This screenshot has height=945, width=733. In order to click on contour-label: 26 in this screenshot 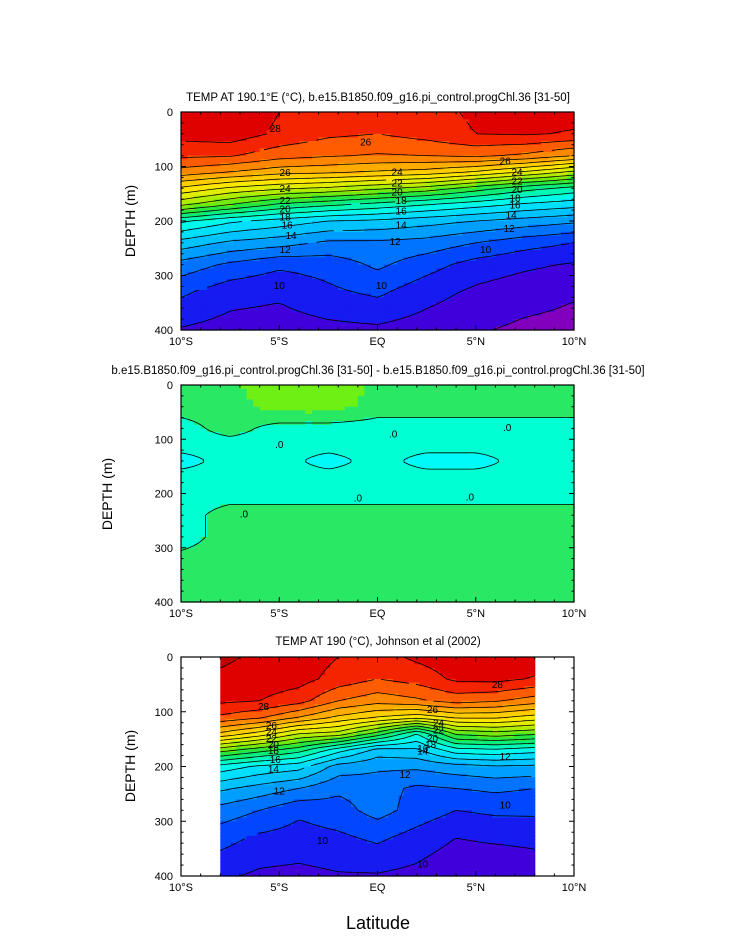, I will do `click(286, 173)`.